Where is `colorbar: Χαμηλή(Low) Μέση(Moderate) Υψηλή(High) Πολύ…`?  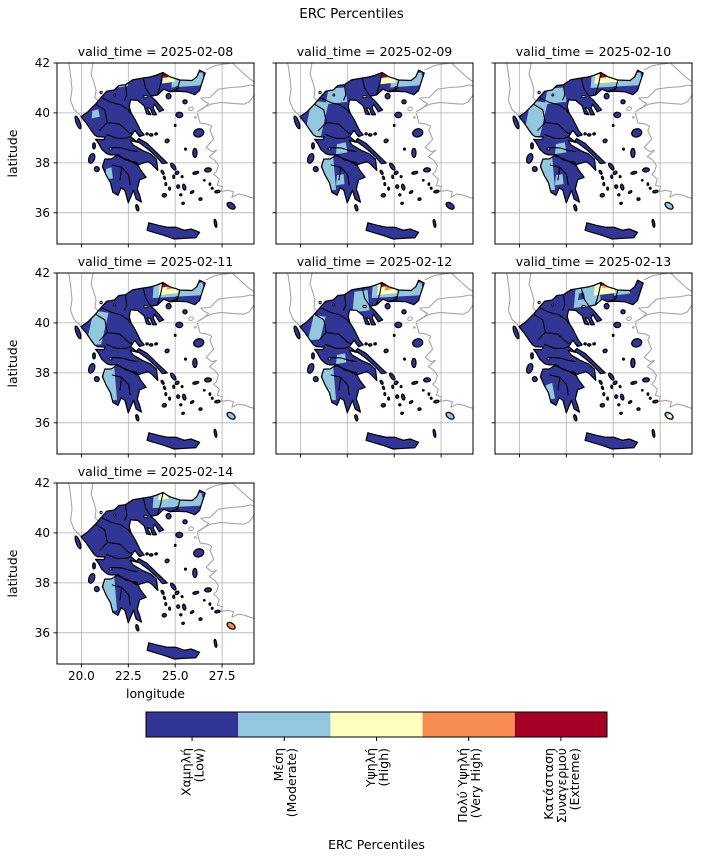 colorbar: Χαμηλή(Low) Μέση(Moderate) Υψηλή(High) Πολύ… is located at coordinates (376, 781).